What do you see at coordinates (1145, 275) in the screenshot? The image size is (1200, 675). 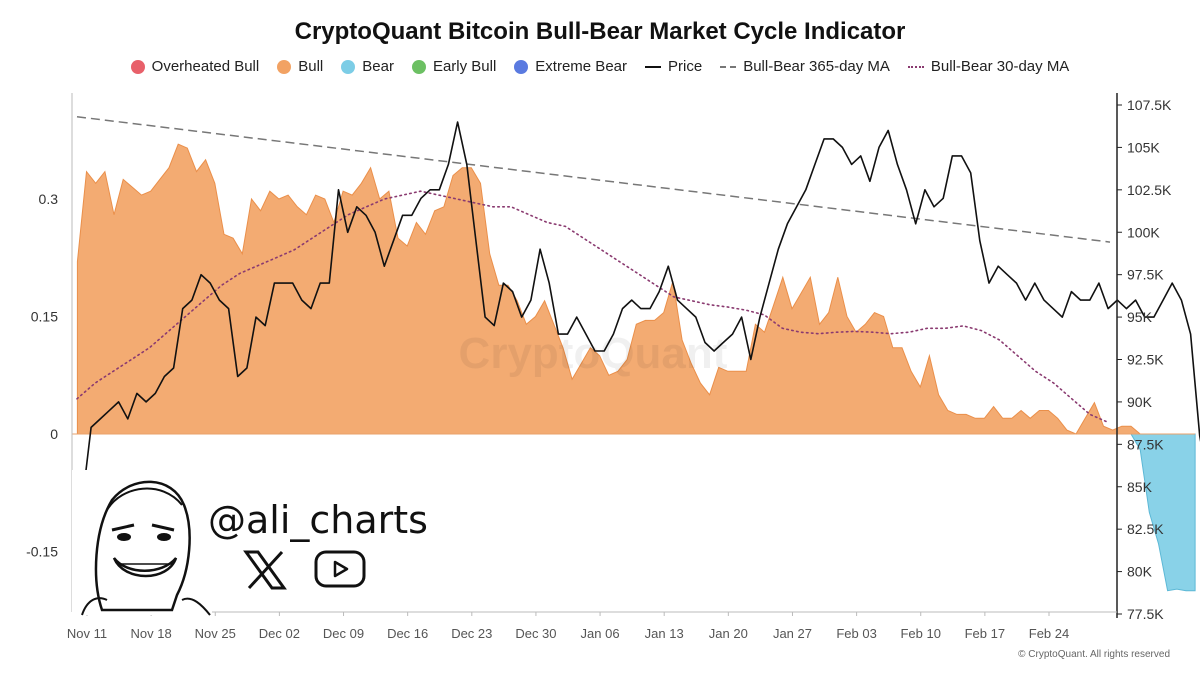 I see `y-right-tick-label: 97.5K` at bounding box center [1145, 275].